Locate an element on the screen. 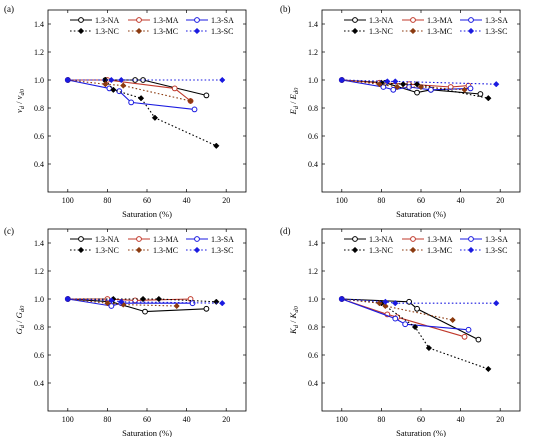  panel-label: (c) is located at coordinates (9, 231).